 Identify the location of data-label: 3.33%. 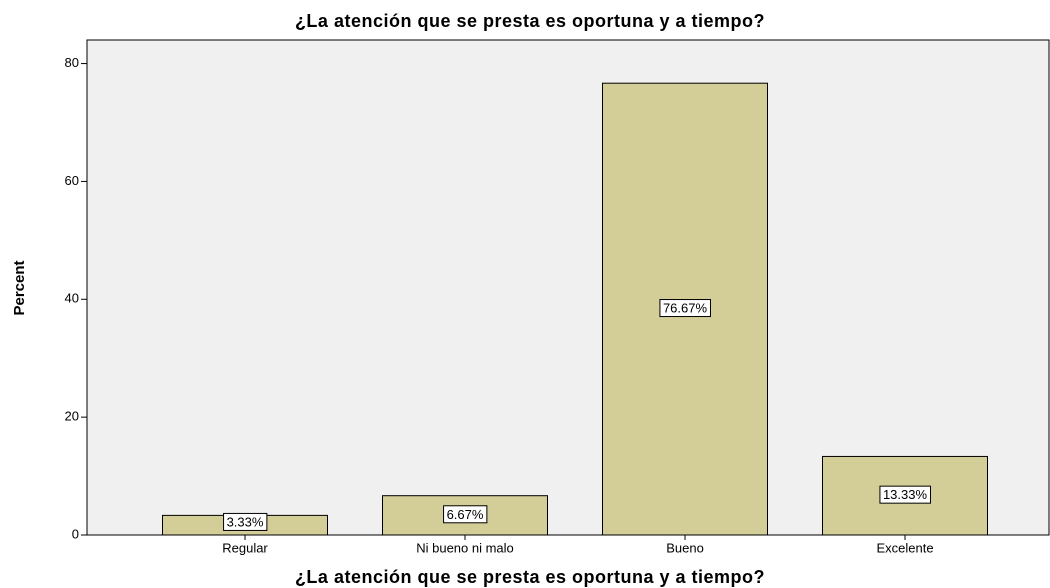
(245, 521).